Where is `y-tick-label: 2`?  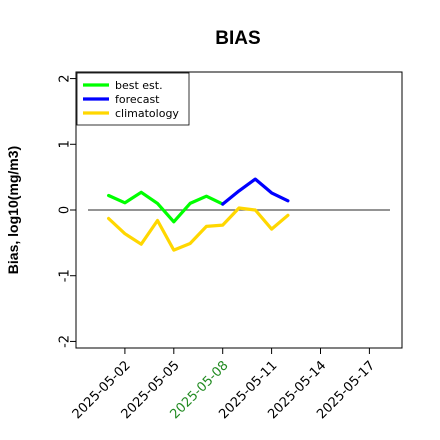
y-tick-label: 2 is located at coordinates (65, 78).